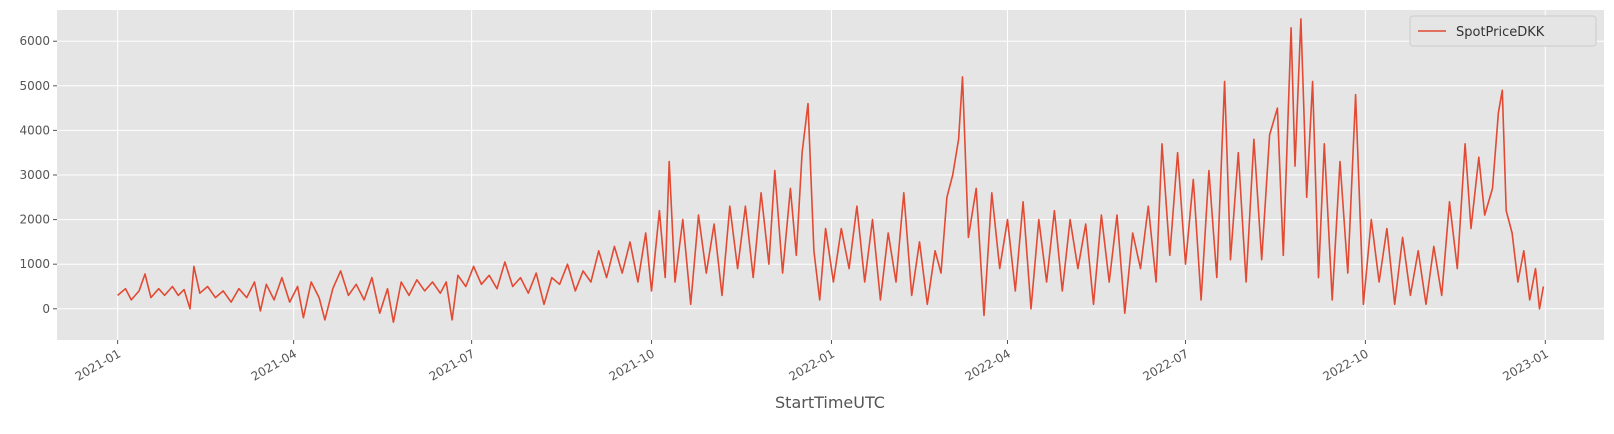 This screenshot has height=434, width=1614. What do you see at coordinates (34, 175) in the screenshot?
I see `y-tick-label: 3000` at bounding box center [34, 175].